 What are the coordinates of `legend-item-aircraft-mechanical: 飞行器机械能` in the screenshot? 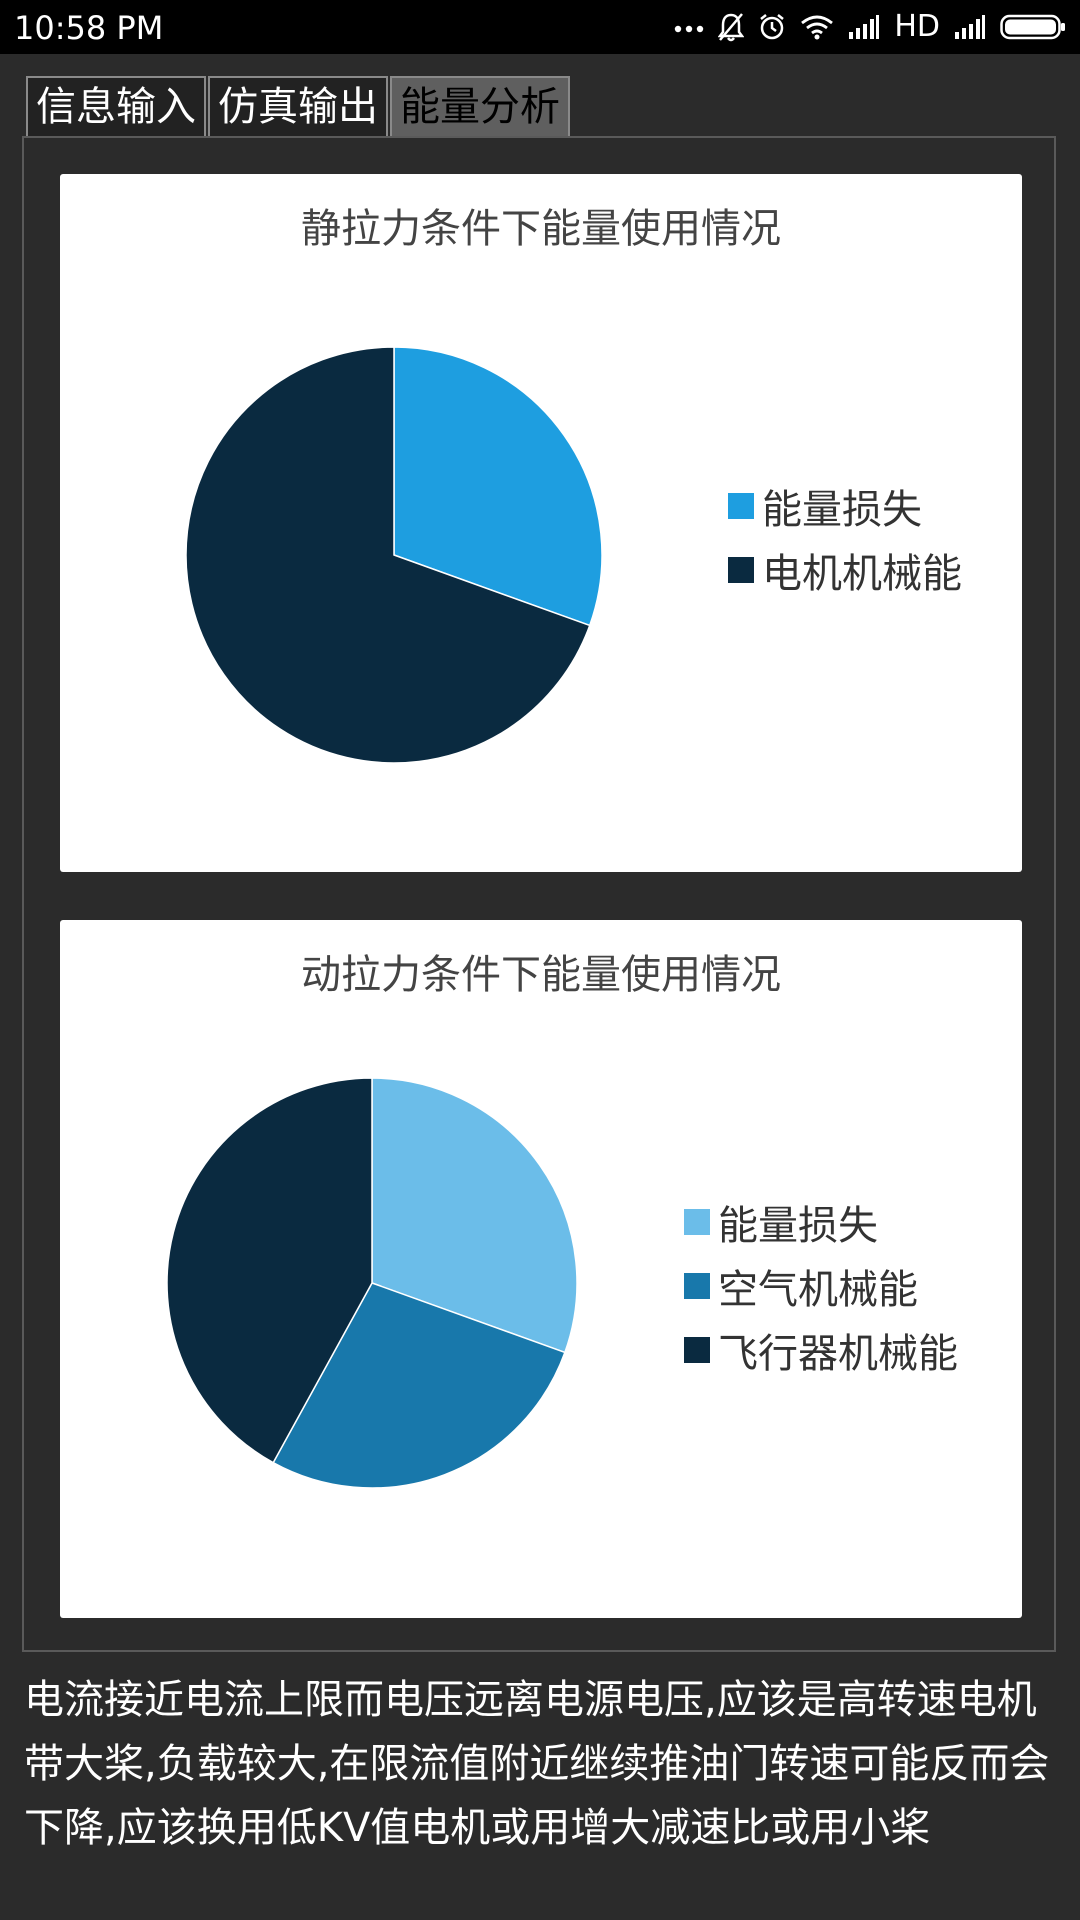 It's located at (821, 1350).